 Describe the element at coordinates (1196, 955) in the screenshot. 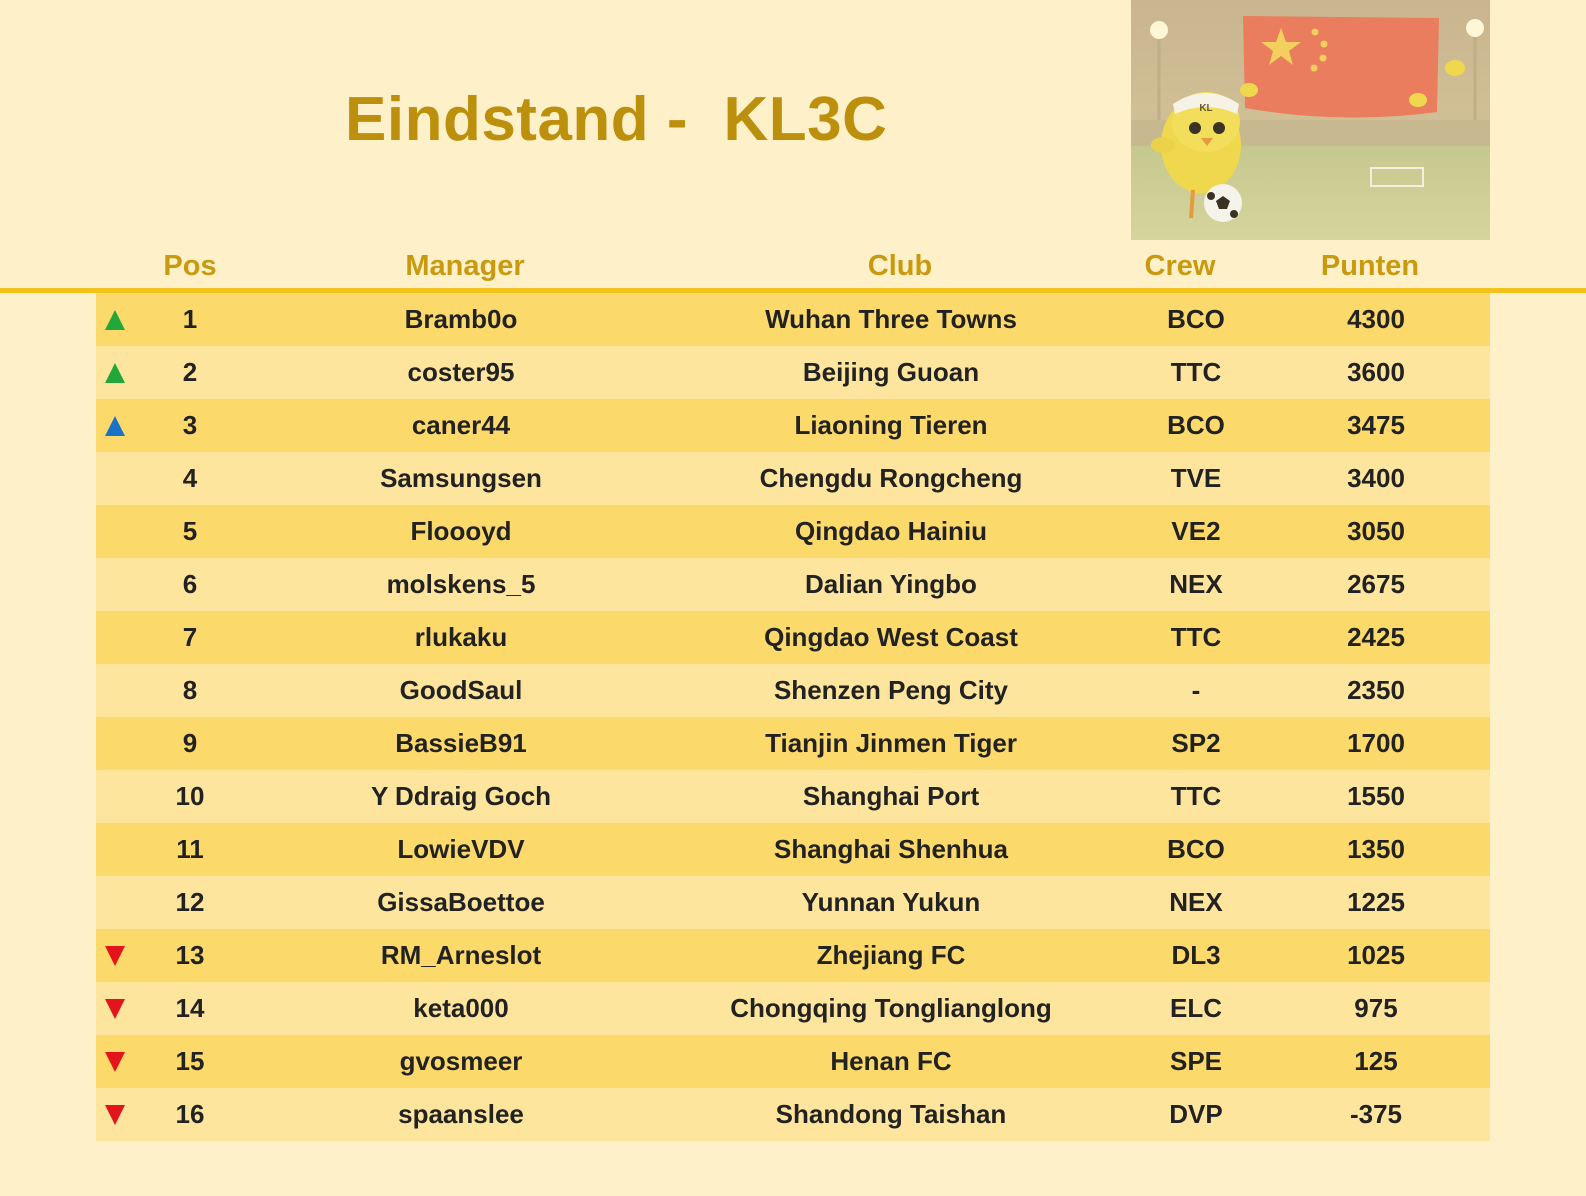

I see `crew-cell: DL3` at that location.